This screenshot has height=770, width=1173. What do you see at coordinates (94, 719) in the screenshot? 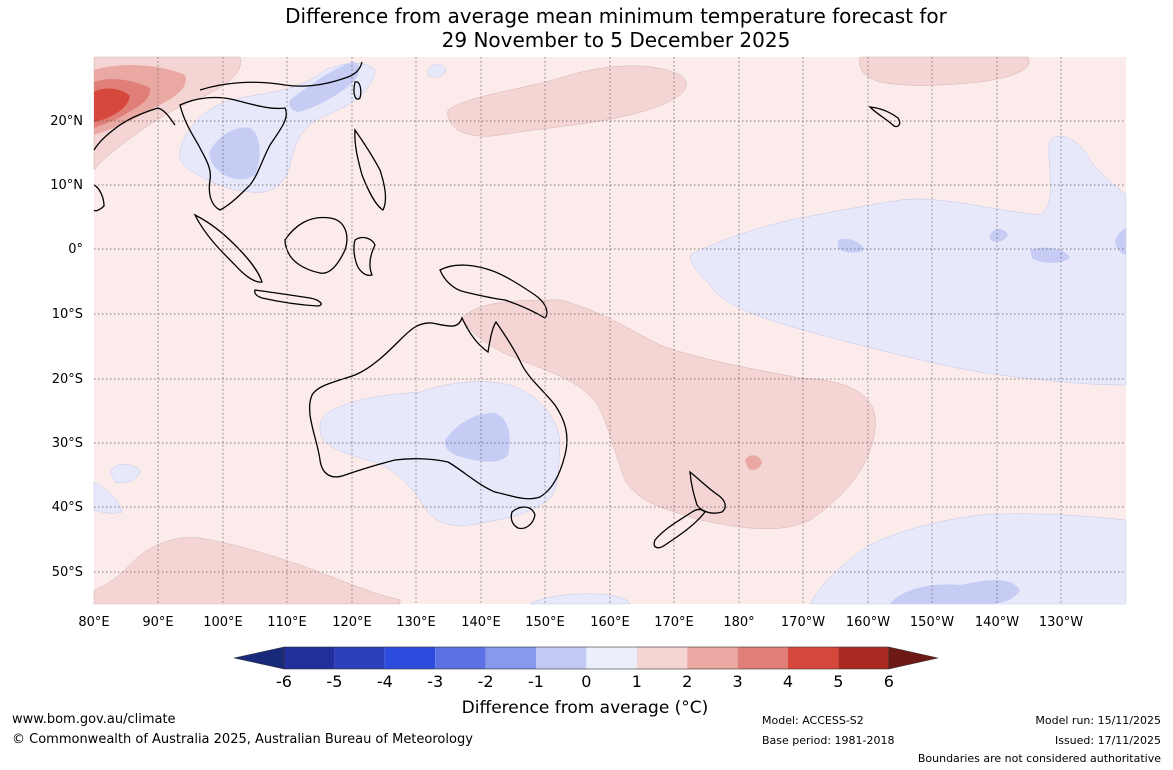
I see `website-link: www.bom.gov.au/climate` at bounding box center [94, 719].